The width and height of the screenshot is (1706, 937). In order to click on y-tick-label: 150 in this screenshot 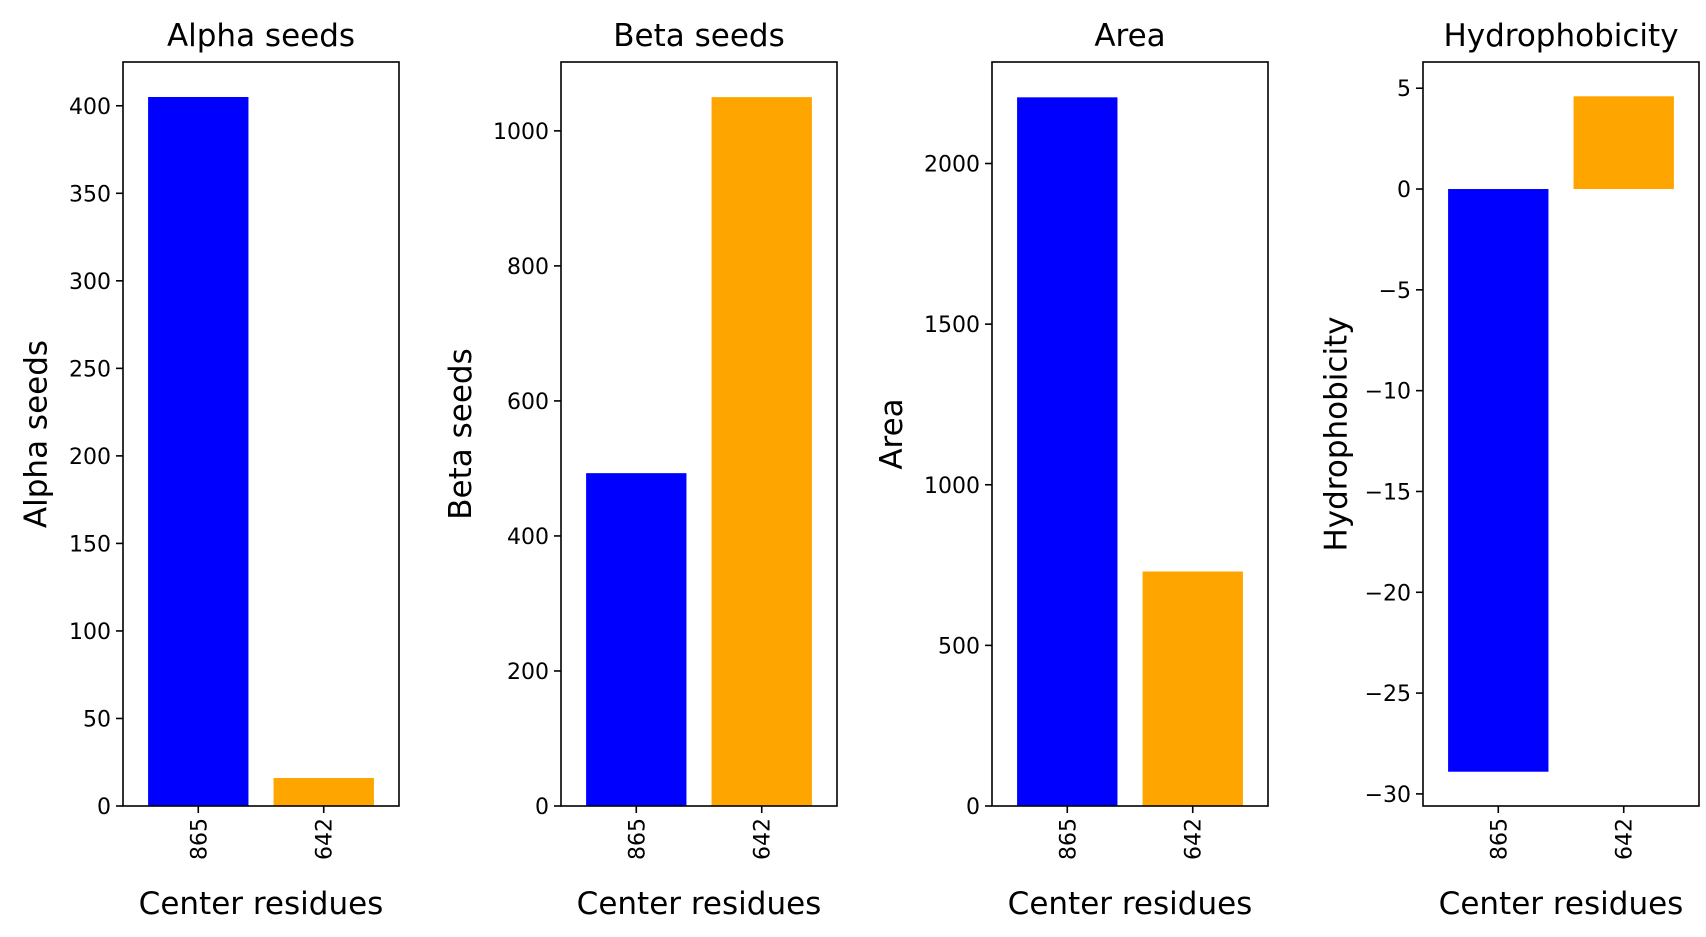, I will do `click(90, 544)`.